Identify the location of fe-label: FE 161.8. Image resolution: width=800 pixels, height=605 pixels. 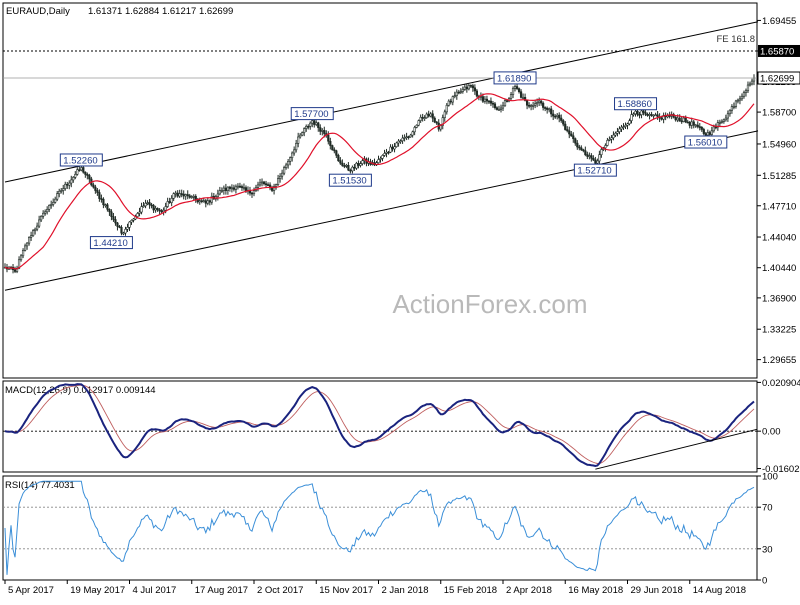
(735, 39).